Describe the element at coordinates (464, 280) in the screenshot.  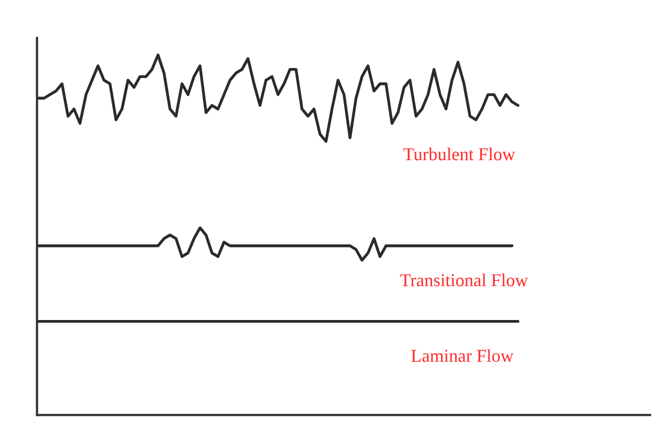
I see `series-label: Transitional Flow` at that location.